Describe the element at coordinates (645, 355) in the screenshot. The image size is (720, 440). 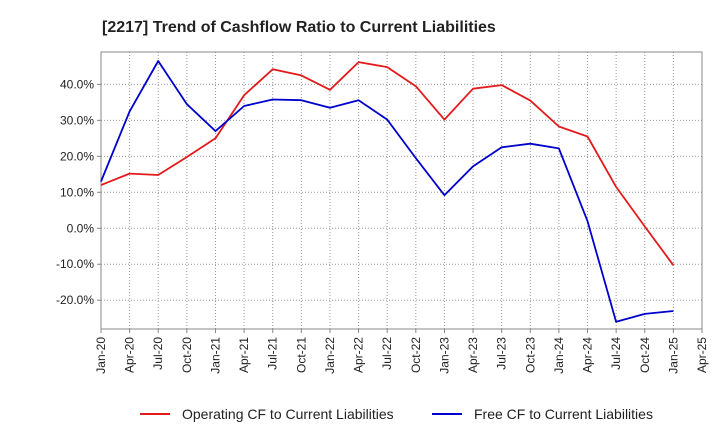
I see `x-tick-label: Oct-24` at that location.